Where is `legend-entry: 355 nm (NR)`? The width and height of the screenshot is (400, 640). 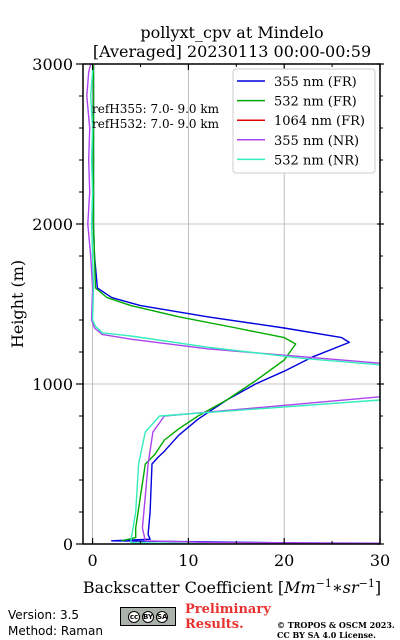 legend-entry: 355 nm (NR) is located at coordinates (316, 141).